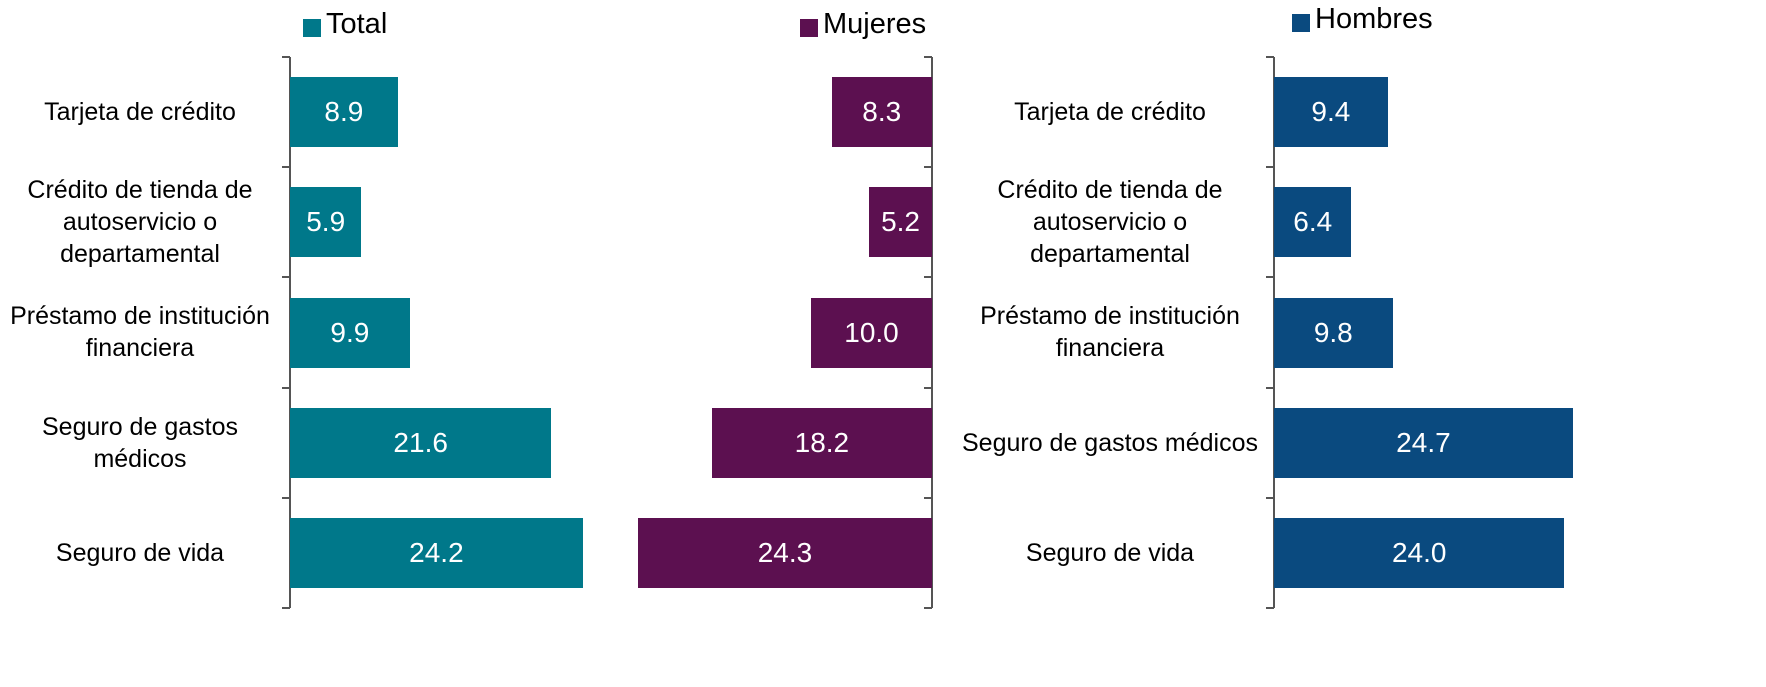  Describe the element at coordinates (875, 24) in the screenshot. I see `legend-label: Mujeres` at that location.